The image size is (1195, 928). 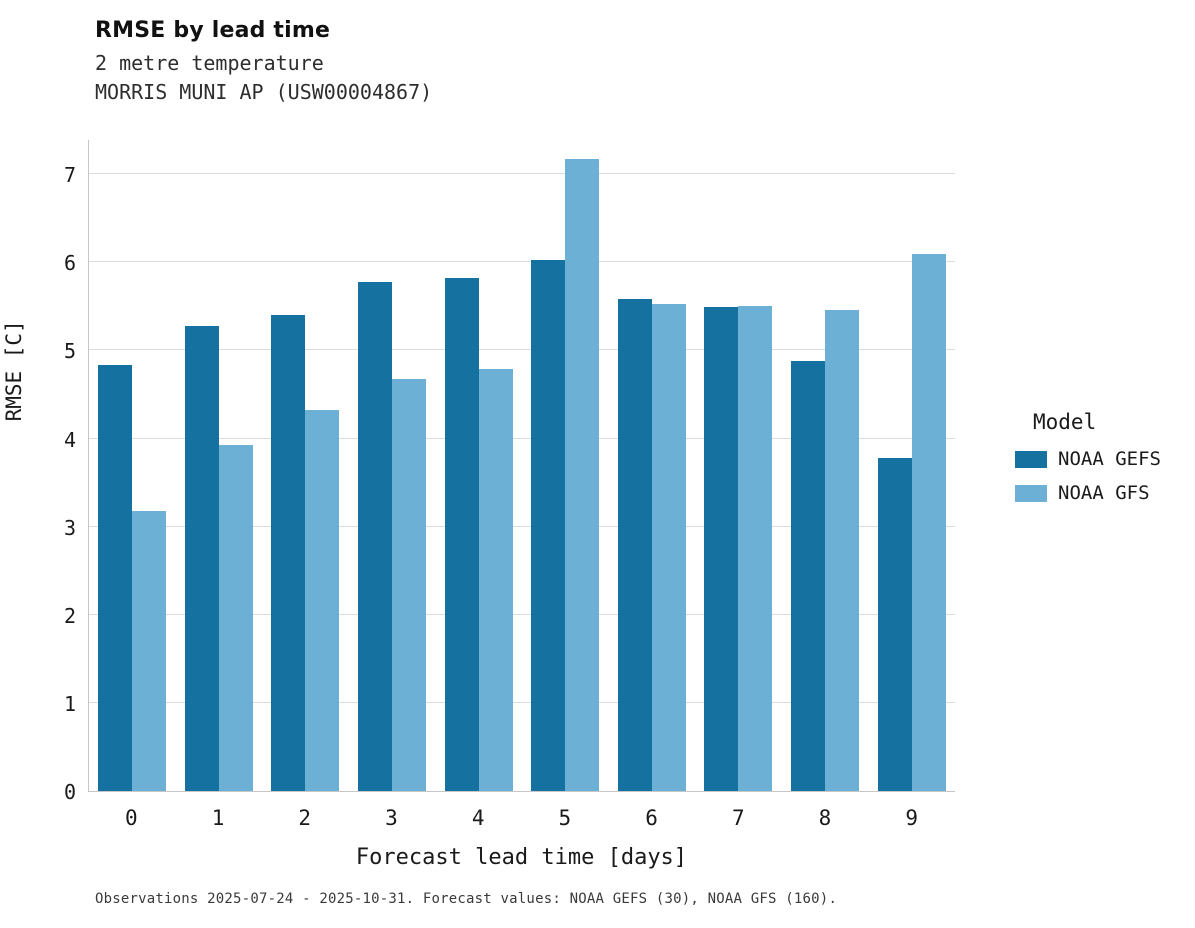 What do you see at coordinates (911, 818) in the screenshot?
I see `x-tick-label: 9` at bounding box center [911, 818].